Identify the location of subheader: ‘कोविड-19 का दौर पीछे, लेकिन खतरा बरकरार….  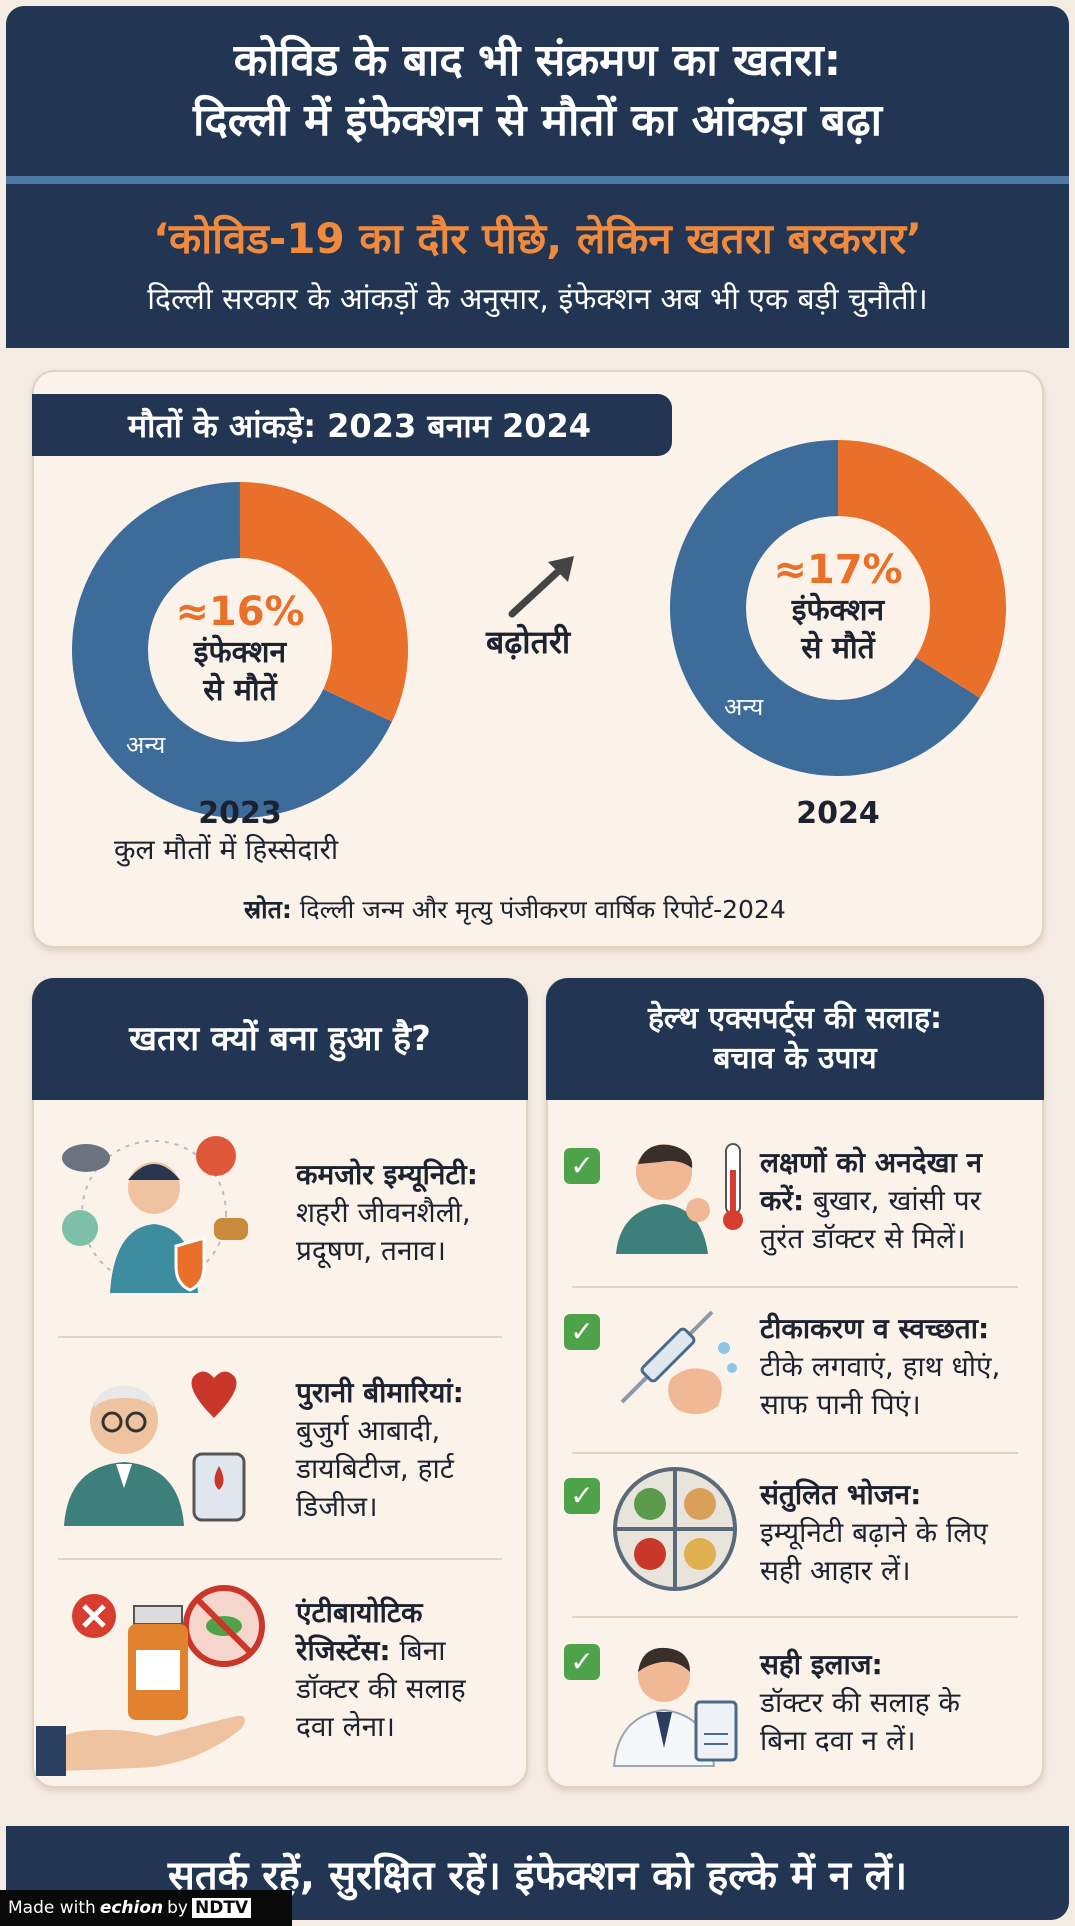
(537, 266).